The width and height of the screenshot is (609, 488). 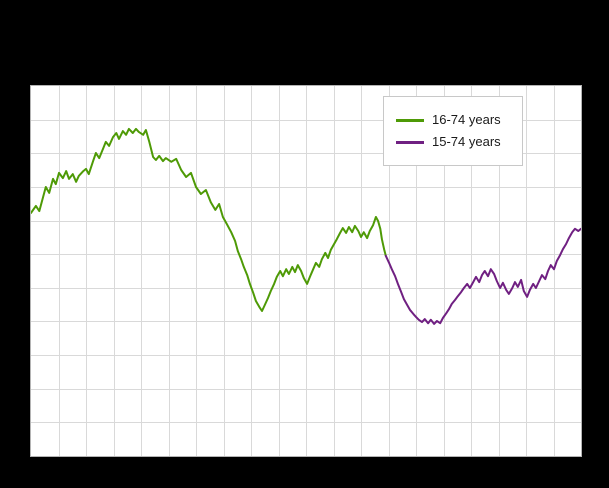 What do you see at coordinates (482, 276) in the screenshot?
I see `series-line-15-74-years` at bounding box center [482, 276].